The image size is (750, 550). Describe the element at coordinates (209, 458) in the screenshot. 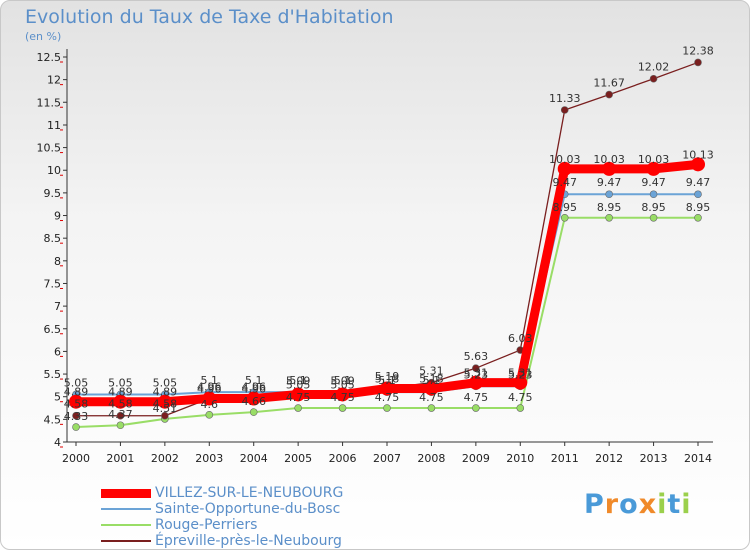

I see `x-tick-label: 2003` at that location.